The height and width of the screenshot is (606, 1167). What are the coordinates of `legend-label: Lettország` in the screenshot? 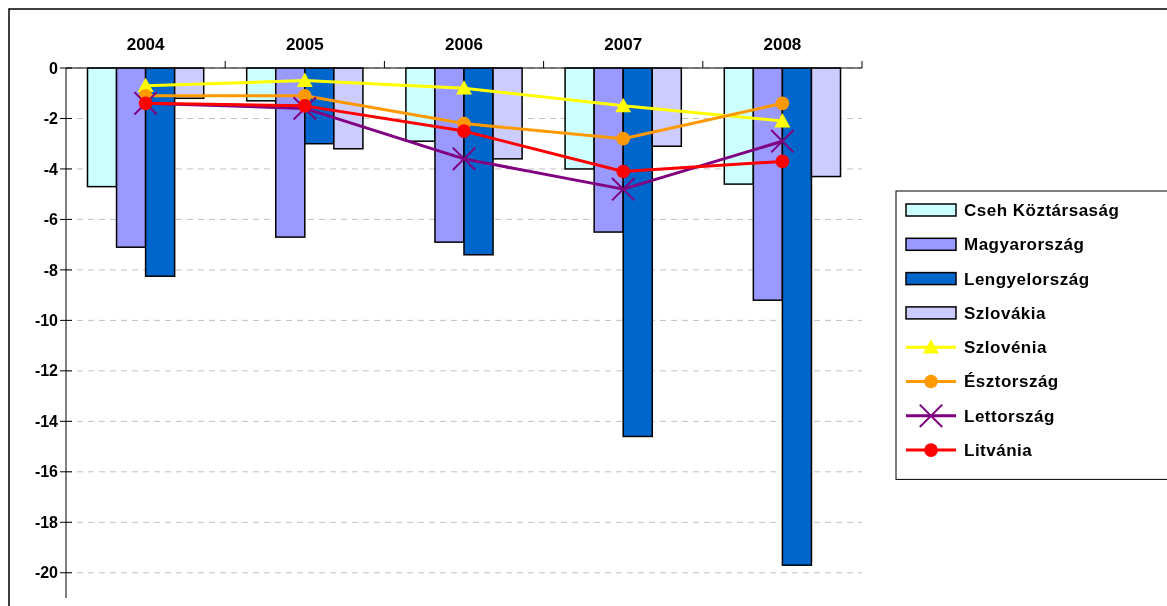 It's located at (1009, 416).